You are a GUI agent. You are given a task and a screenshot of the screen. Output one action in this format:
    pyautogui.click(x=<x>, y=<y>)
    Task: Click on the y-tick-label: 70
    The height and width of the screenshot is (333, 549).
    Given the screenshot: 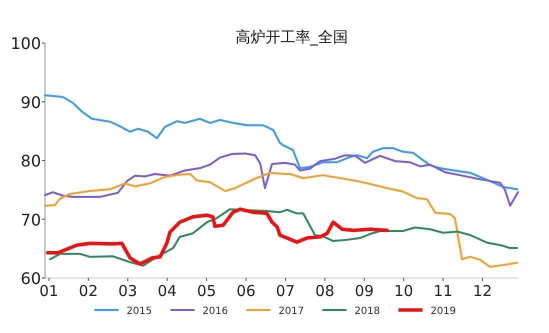 What is the action you would take?
    pyautogui.click(x=30, y=220)
    